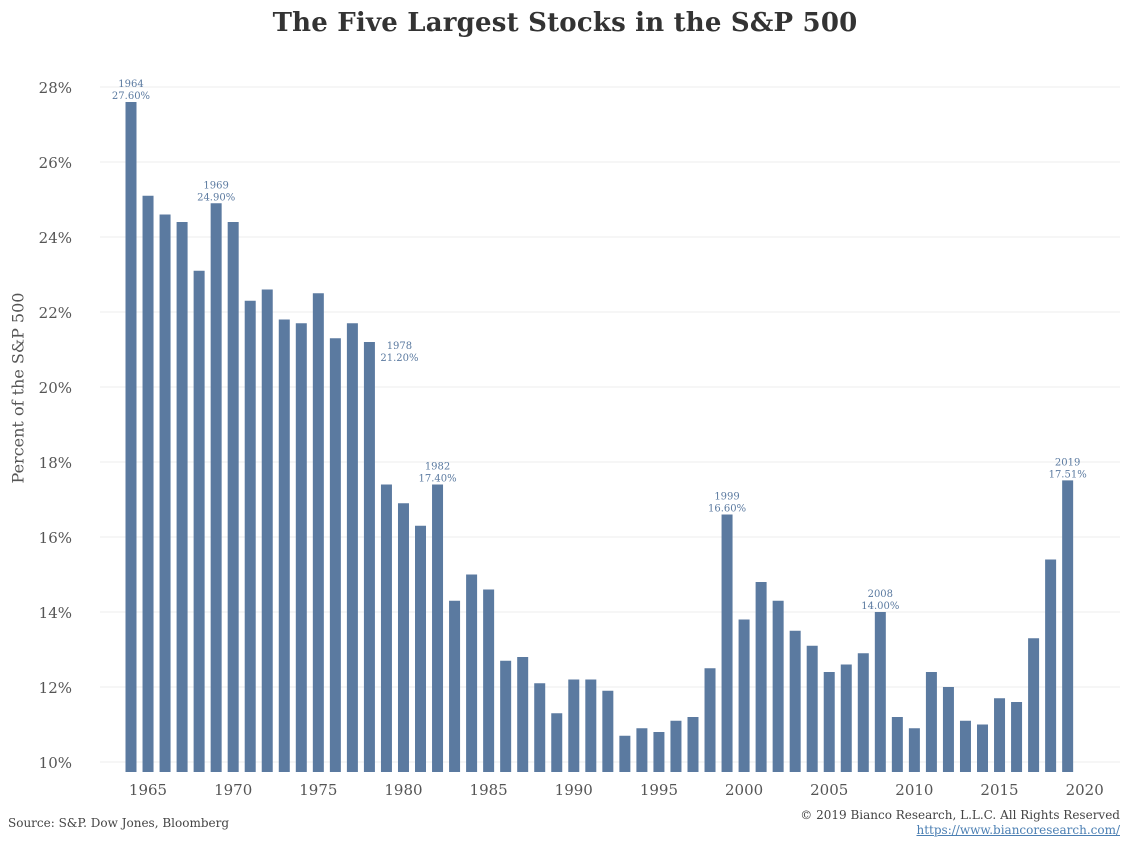  What do you see at coordinates (565, 23) in the screenshot?
I see `chart-title: The Five Largest Stocks in the S&P 500` at bounding box center [565, 23].